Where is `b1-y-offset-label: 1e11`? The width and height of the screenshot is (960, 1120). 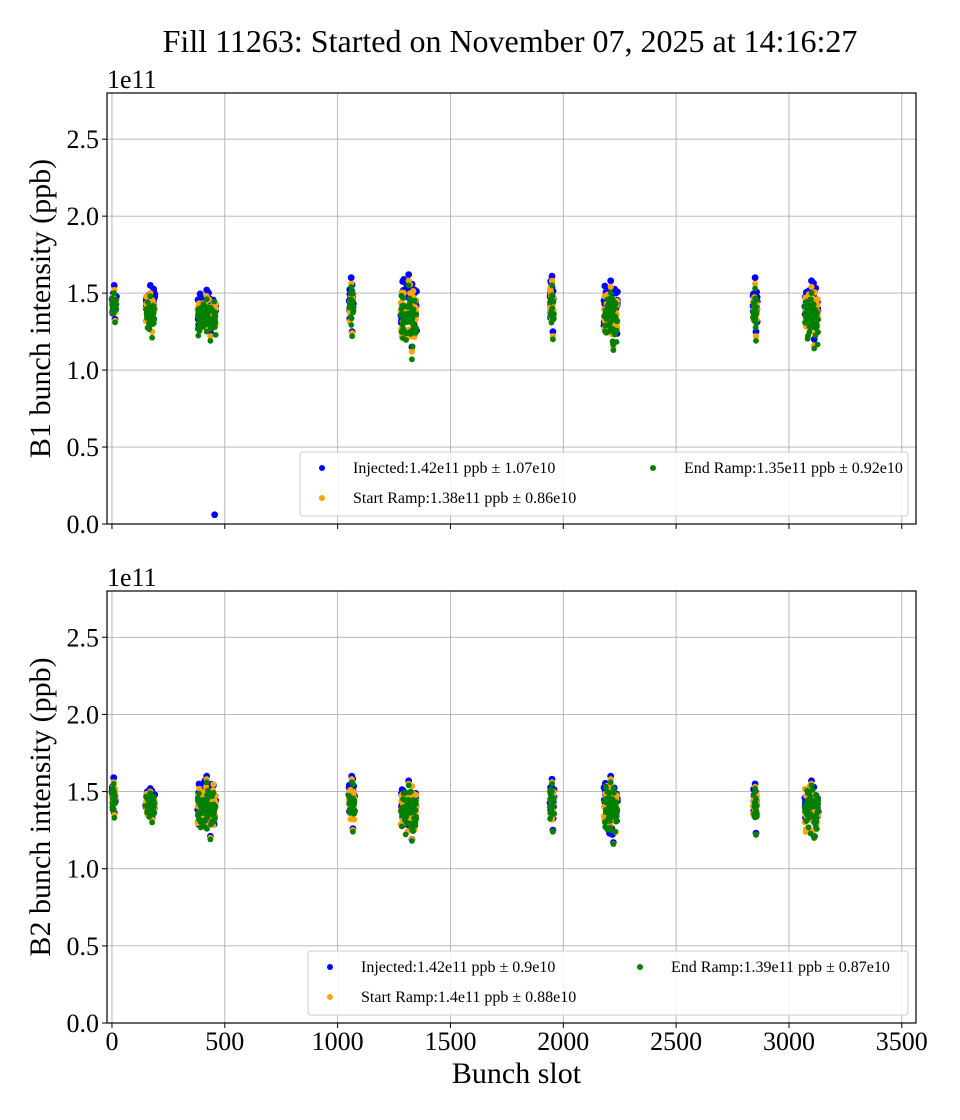
b1-y-offset-label: 1e11 is located at coordinates (132, 79).